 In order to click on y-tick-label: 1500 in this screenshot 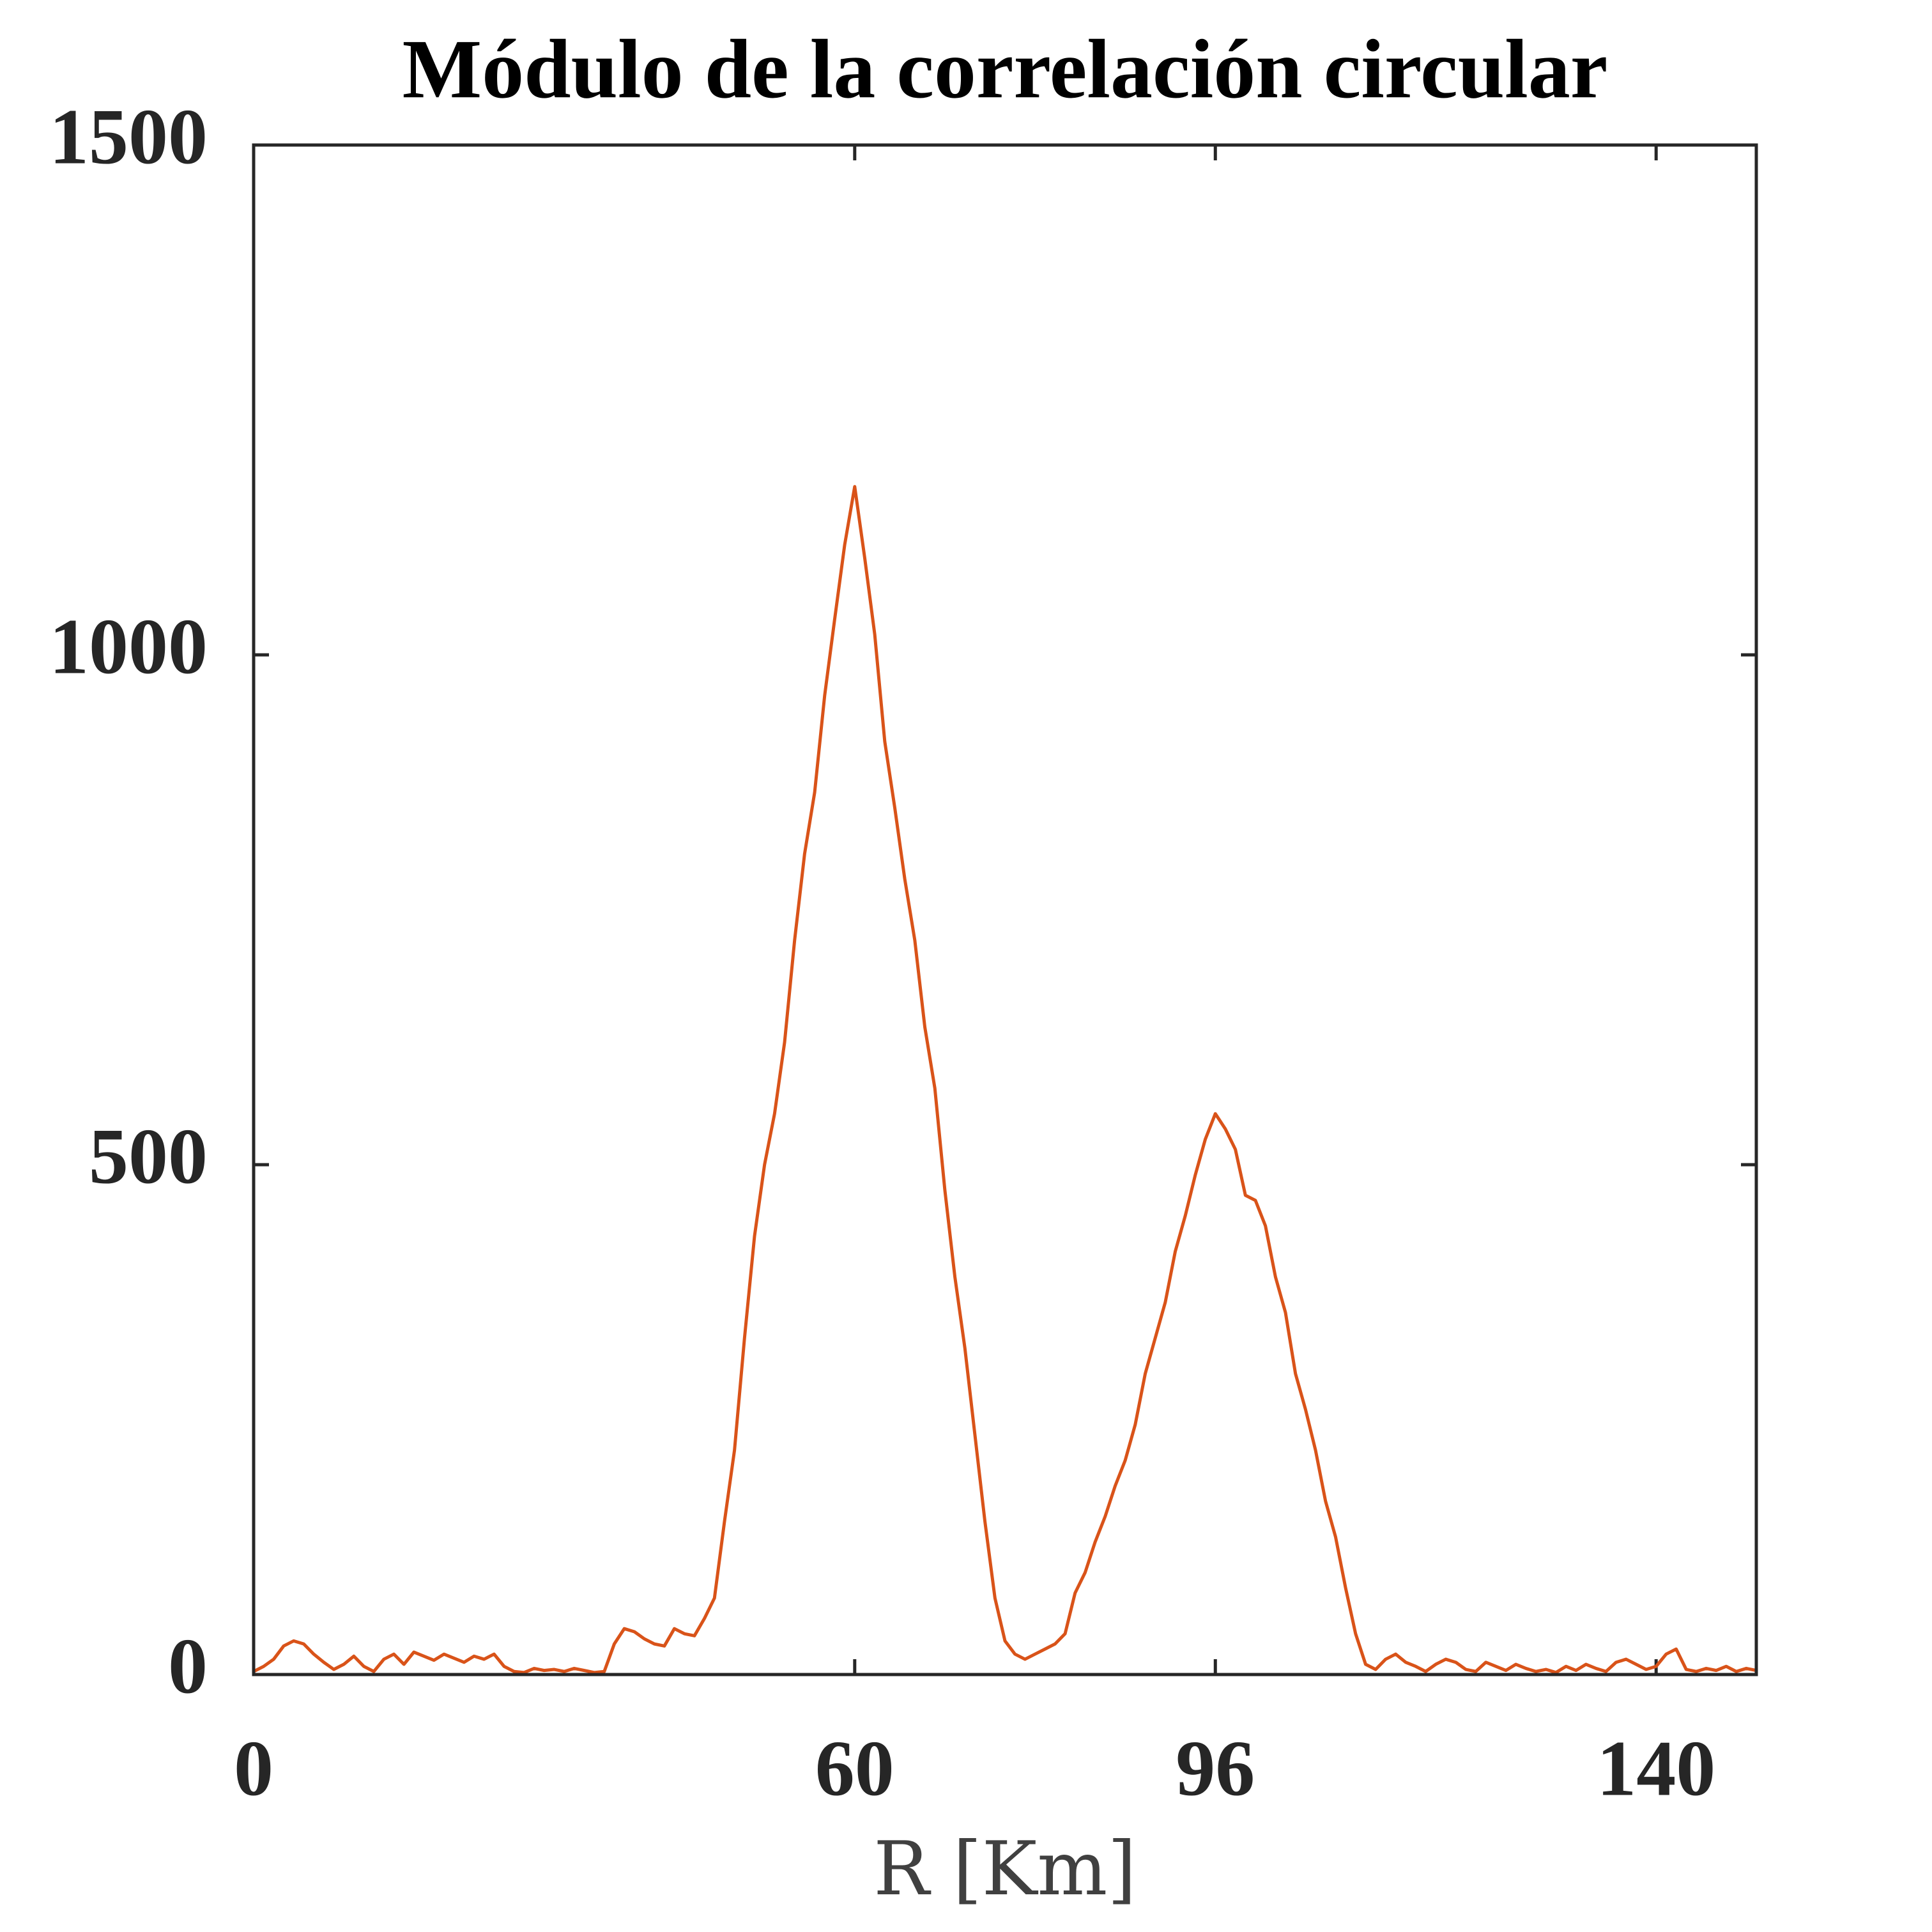, I will do `click(128, 136)`.